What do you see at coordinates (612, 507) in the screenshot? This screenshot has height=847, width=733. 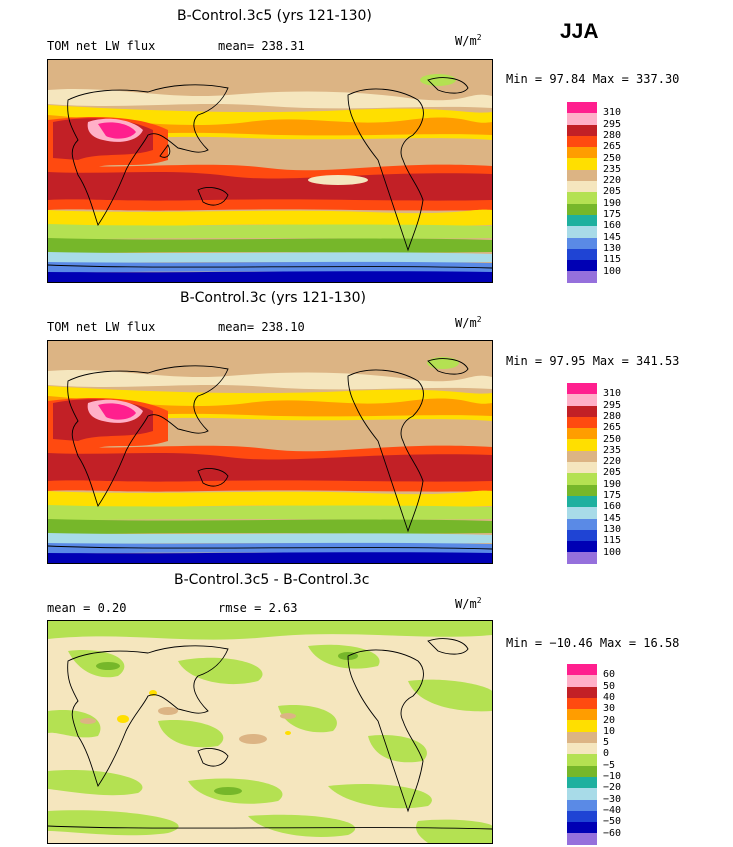 I see `colorbar-label: 160` at bounding box center [612, 507].